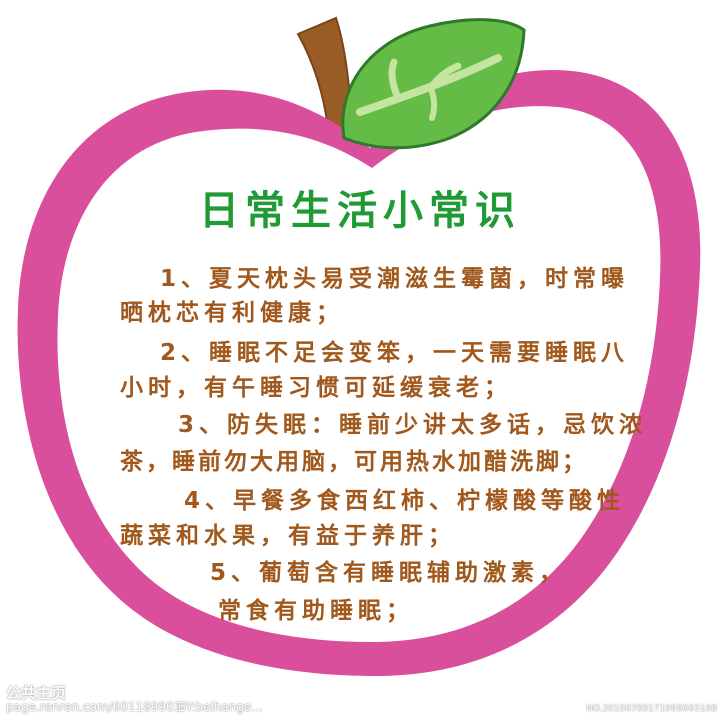 This screenshot has width=720, height=720. What do you see at coordinates (94, 707) in the screenshot?
I see `watermark-url: page.renren.com/601189903` at bounding box center [94, 707].